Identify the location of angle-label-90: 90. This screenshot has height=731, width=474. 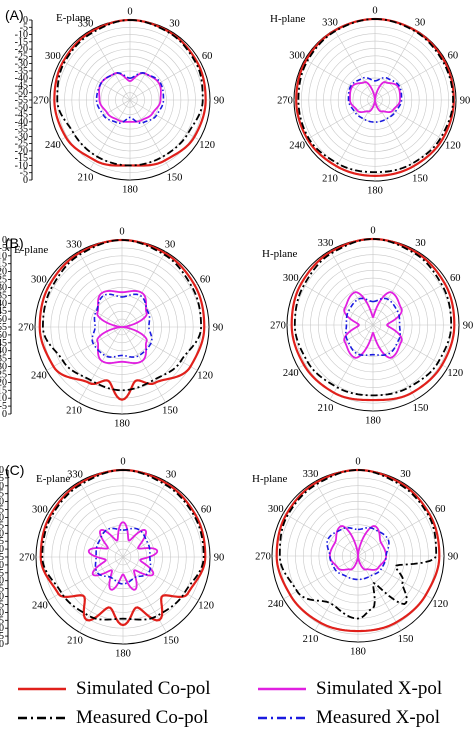
(219, 101).